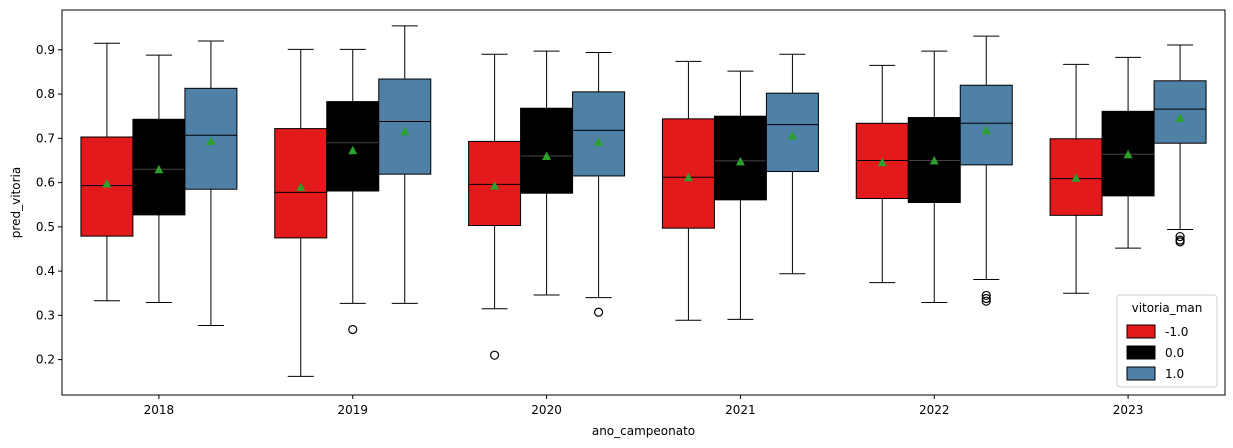  Describe the element at coordinates (45, 94) in the screenshot. I see `y-tick-label: 0.8` at that location.